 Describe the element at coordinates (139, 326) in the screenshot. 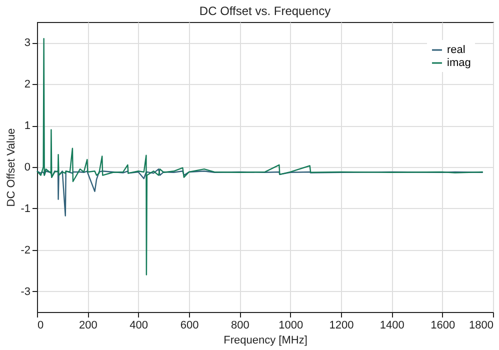

I see `x-tick-label: 400` at that location.